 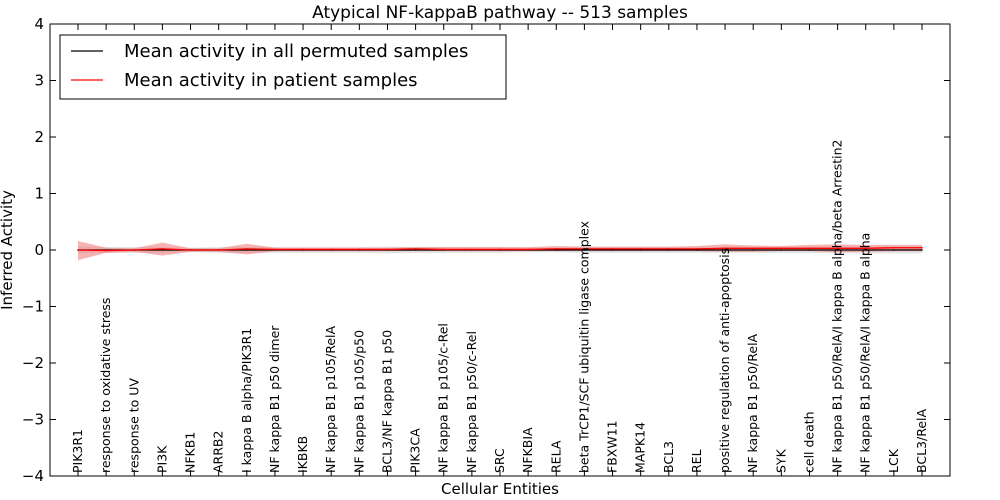 What do you see at coordinates (133, 425) in the screenshot?
I see `x-tick-label: response to UV` at bounding box center [133, 425].